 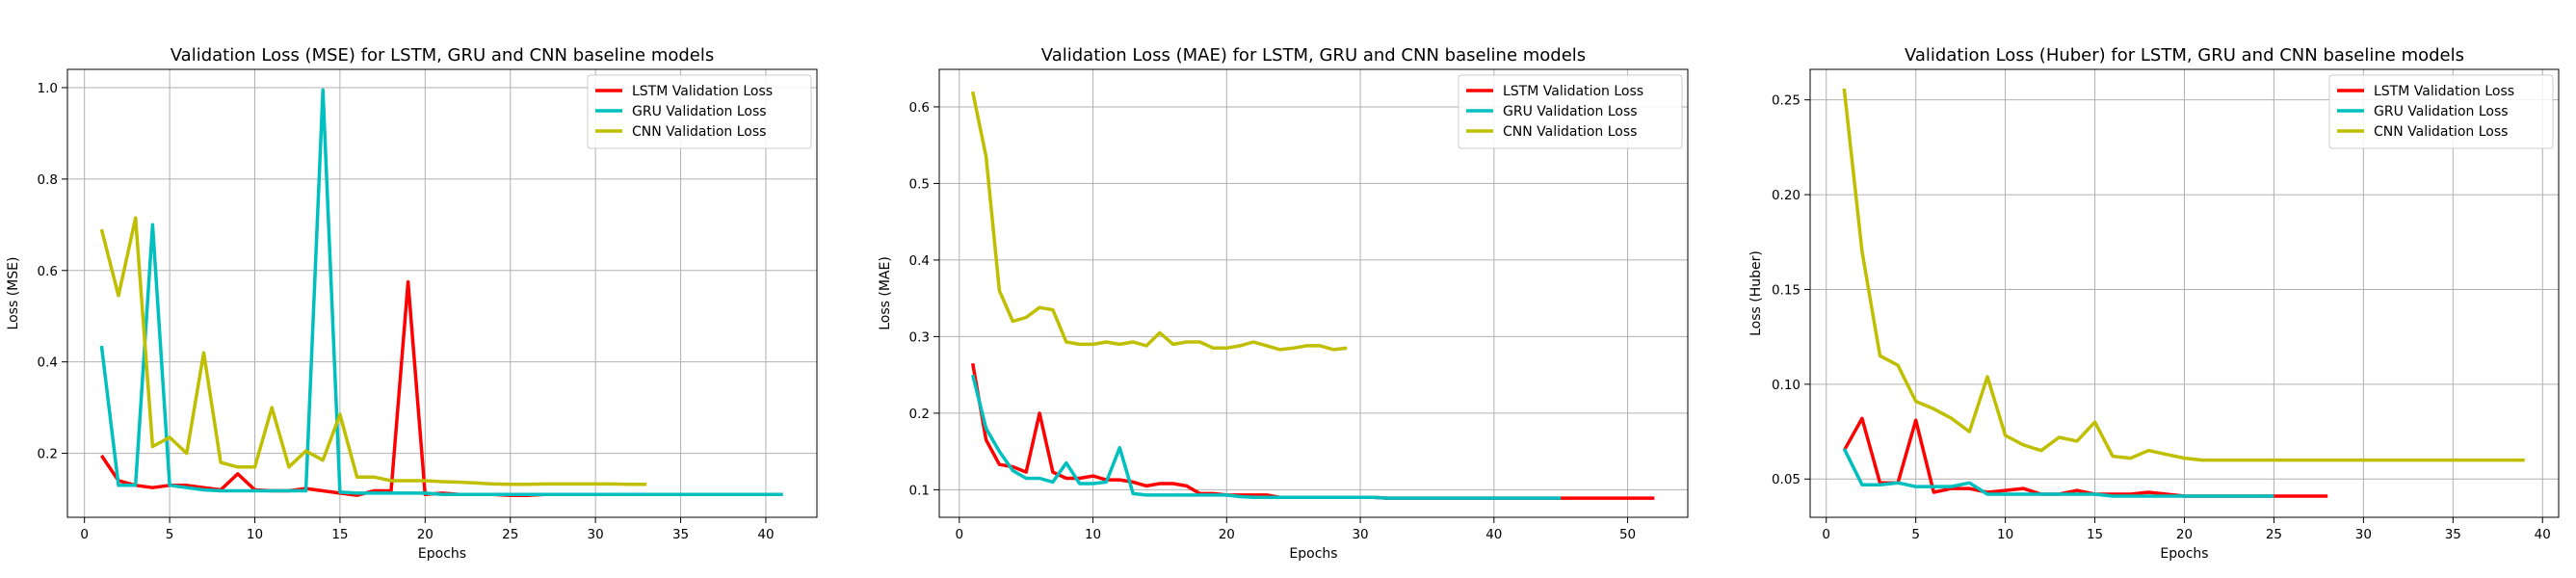 I want to click on y-tick-label: 0.20, so click(x=1786, y=195).